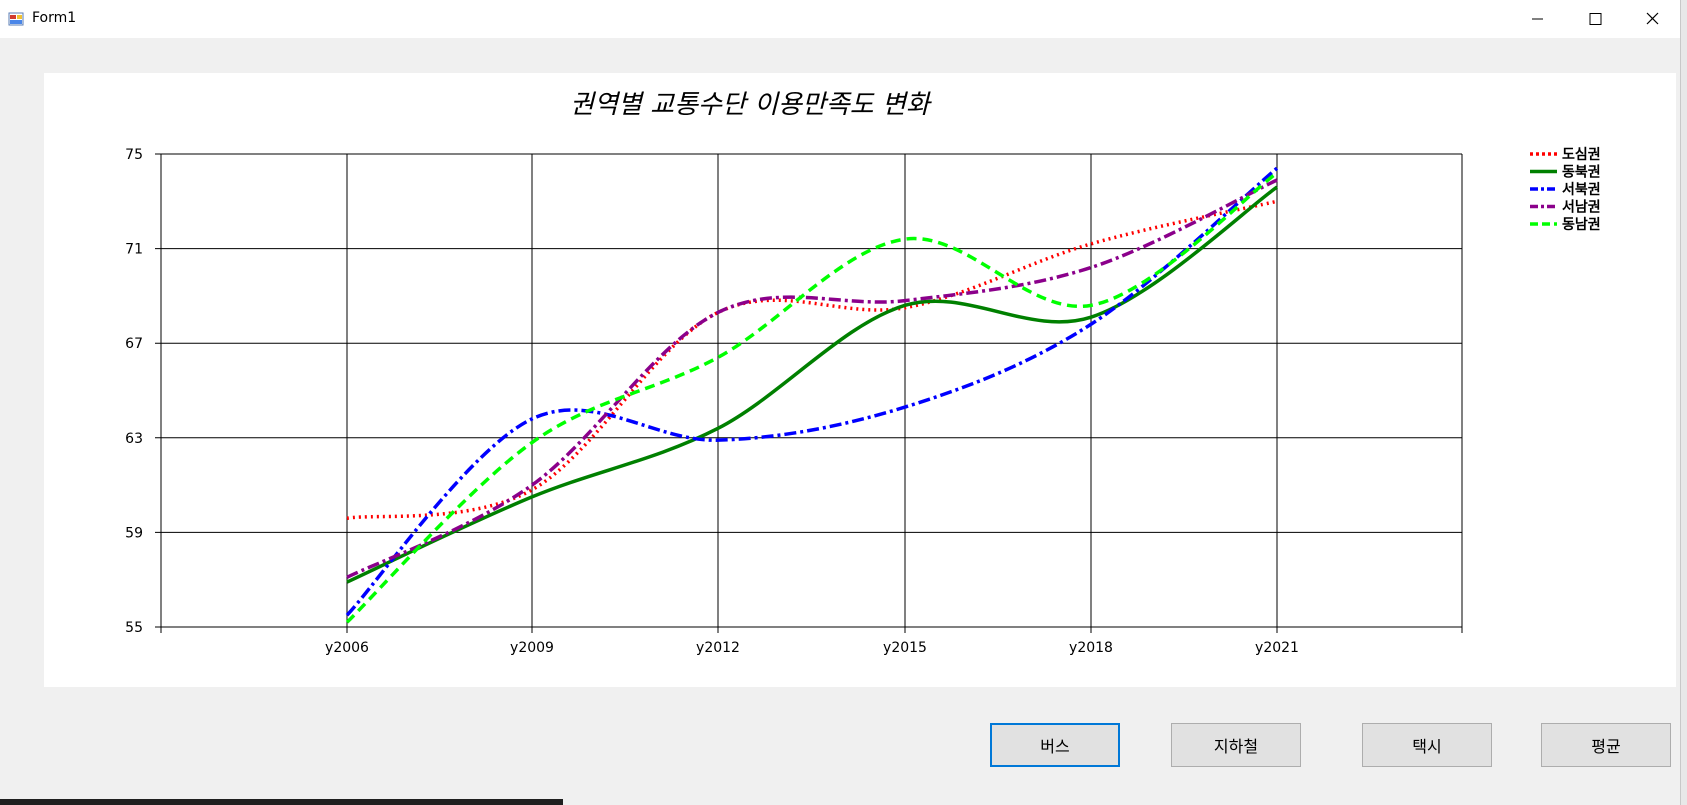 This screenshot has height=805, width=1687. Describe the element at coordinates (905, 648) in the screenshot. I see `x-tick-label: y2015` at that location.